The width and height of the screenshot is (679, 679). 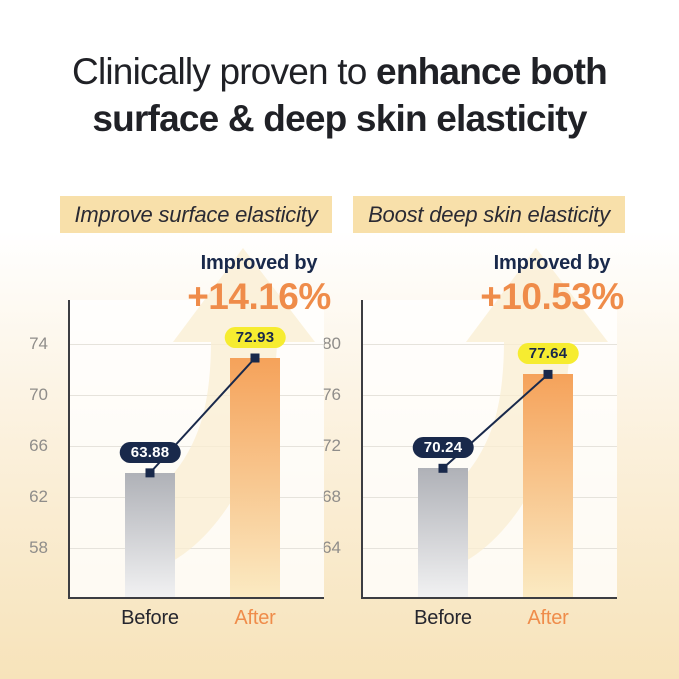 What do you see at coordinates (259, 296) in the screenshot?
I see `improvement-percent: +14.16%` at bounding box center [259, 296].